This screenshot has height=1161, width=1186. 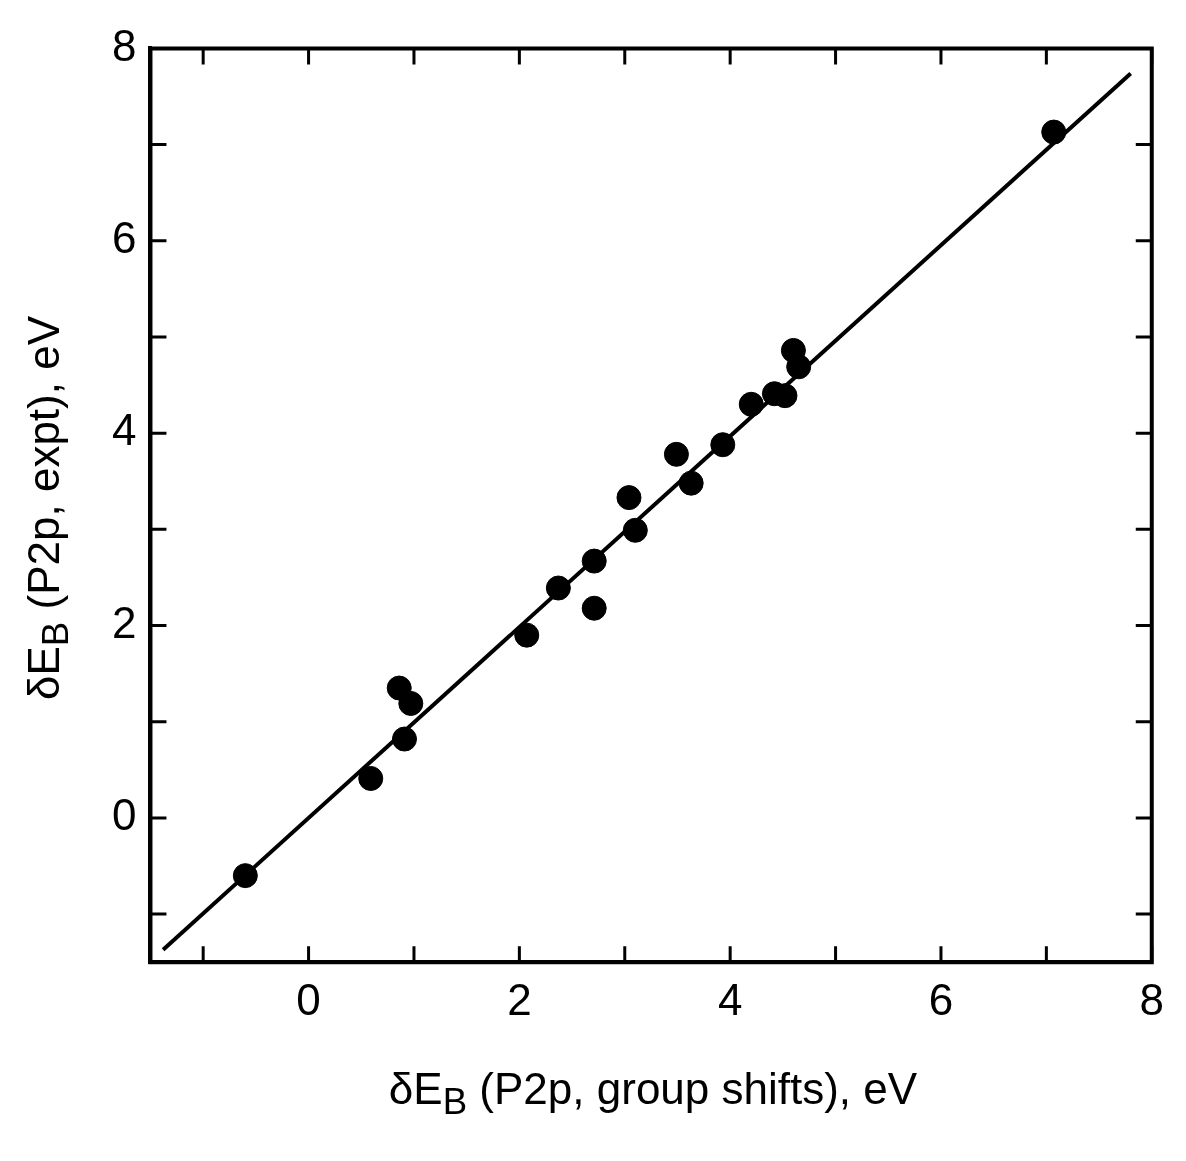 What do you see at coordinates (653, 1093) in the screenshot?
I see `x-axis-title: δE$_{B}$ (P2p, group shifts), eV` at bounding box center [653, 1093].